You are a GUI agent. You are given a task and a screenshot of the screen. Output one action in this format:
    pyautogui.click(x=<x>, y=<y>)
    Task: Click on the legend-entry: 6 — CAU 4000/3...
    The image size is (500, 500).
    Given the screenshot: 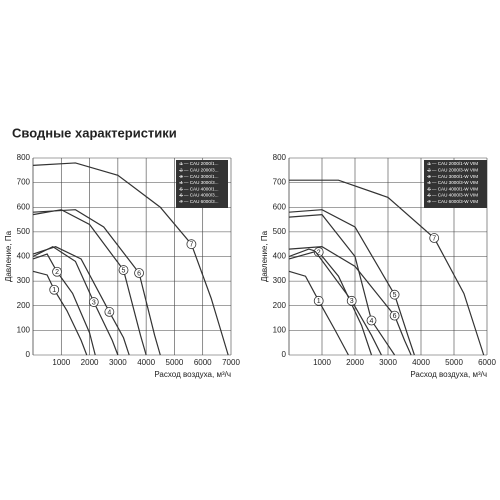 What is the action you would take?
    pyautogui.click(x=199, y=195)
    